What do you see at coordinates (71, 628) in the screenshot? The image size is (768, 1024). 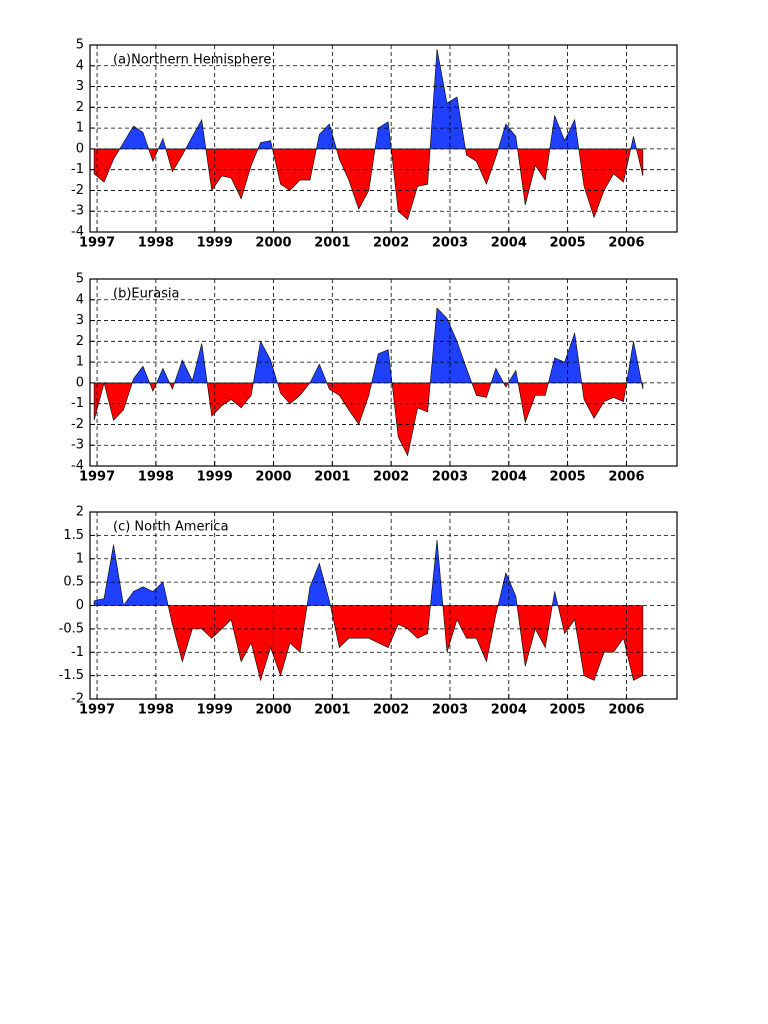 I see `y-tick-label: -0.5` at bounding box center [71, 628].